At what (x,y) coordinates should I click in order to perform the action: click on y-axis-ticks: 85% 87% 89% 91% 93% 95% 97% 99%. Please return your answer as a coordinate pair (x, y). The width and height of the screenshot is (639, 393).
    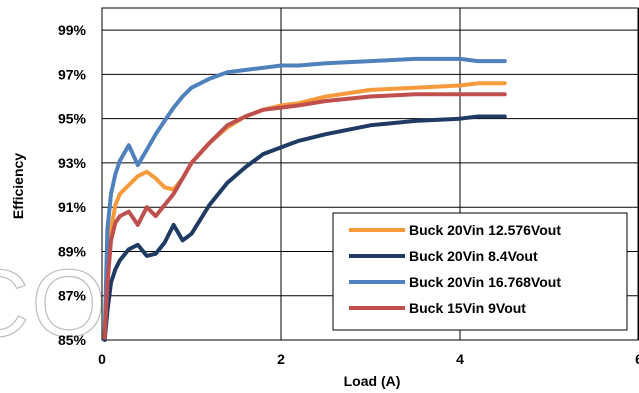
    Looking at the image, I should click on (72, 185).